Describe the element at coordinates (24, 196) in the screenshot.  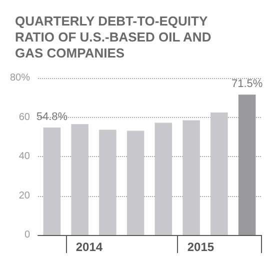
I see `y-tick-label: 20` at that location.